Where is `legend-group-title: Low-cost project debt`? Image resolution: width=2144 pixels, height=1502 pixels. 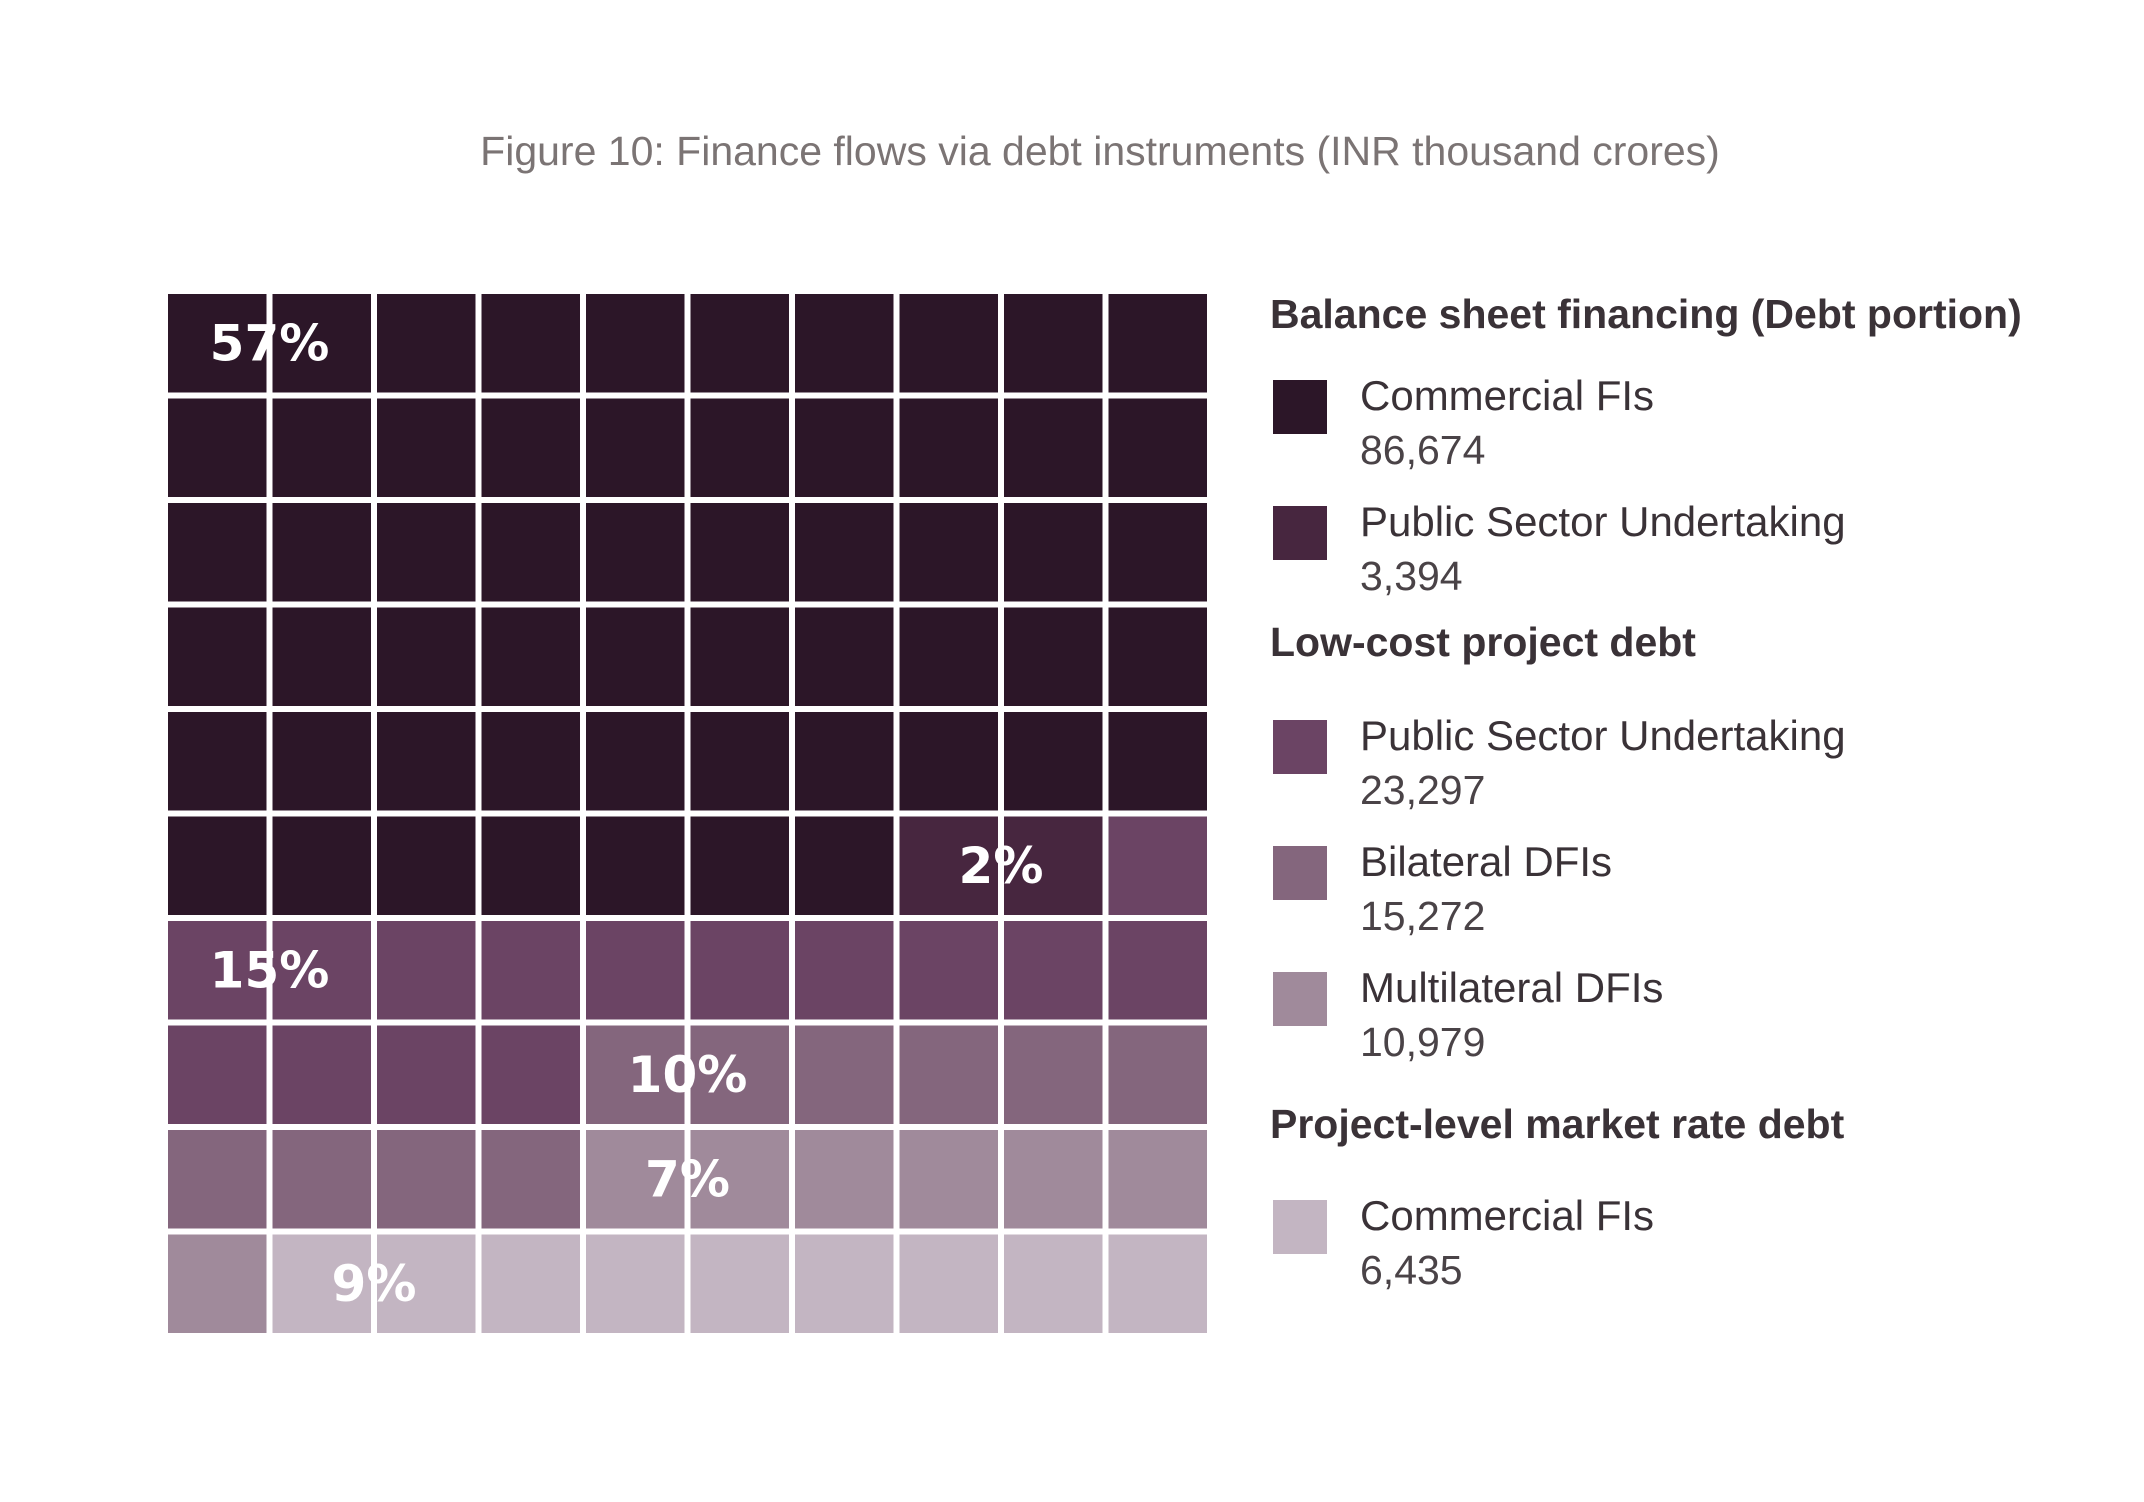 legend-group-title: Low-cost project debt is located at coordinates (1483, 642).